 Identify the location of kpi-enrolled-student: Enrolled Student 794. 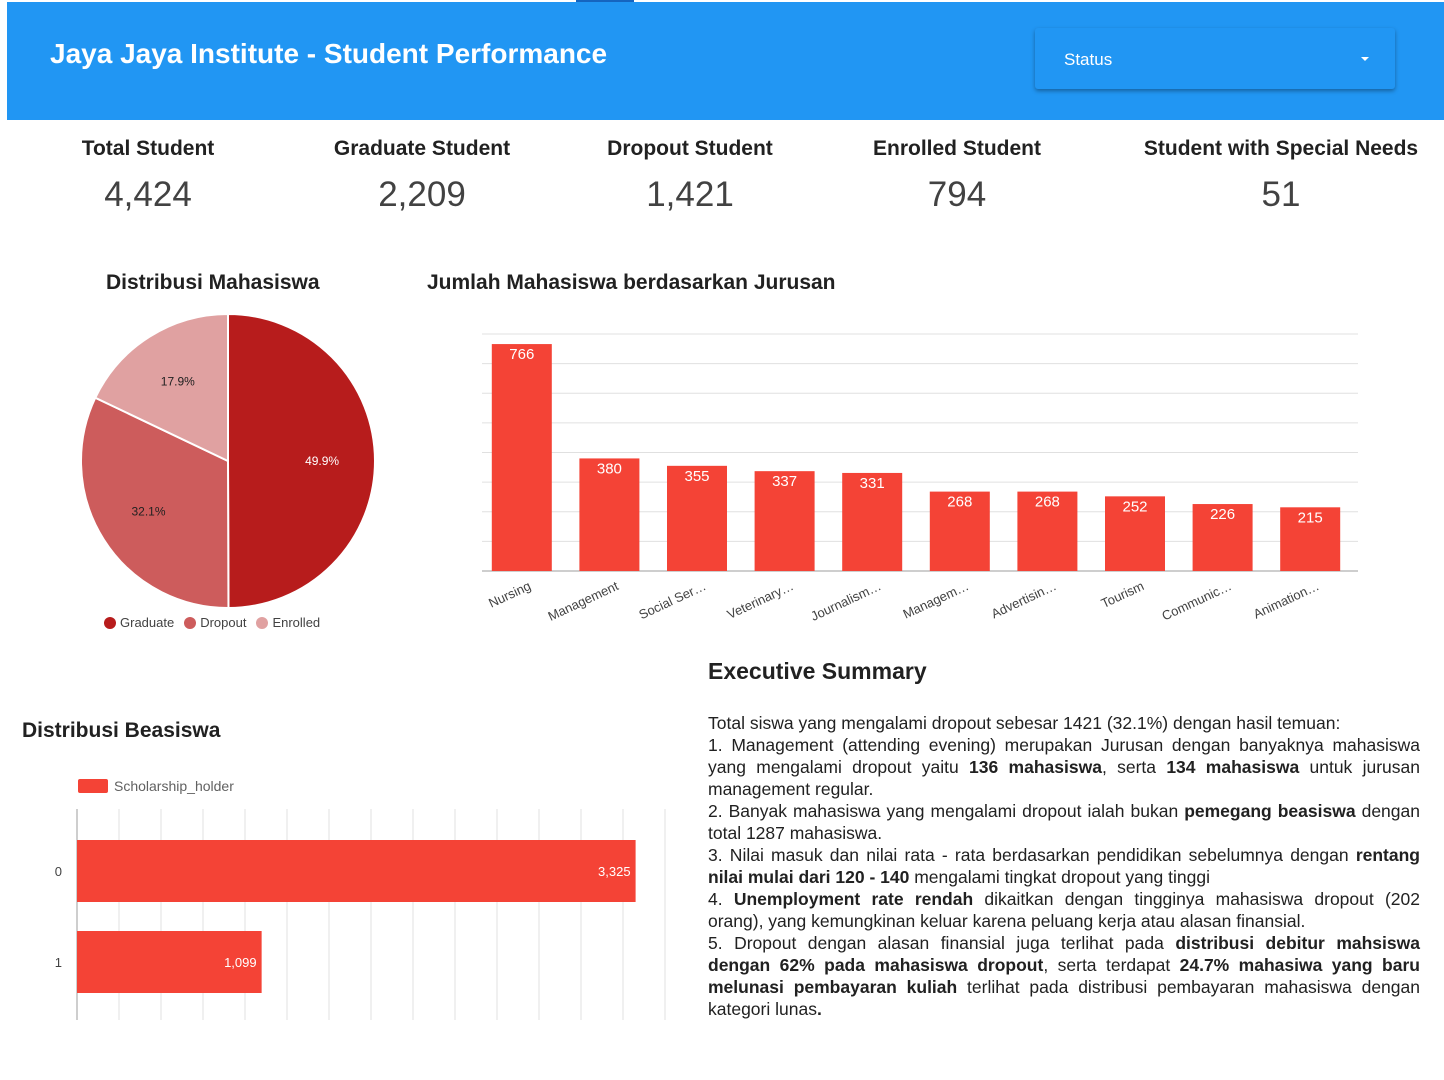
(957, 176).